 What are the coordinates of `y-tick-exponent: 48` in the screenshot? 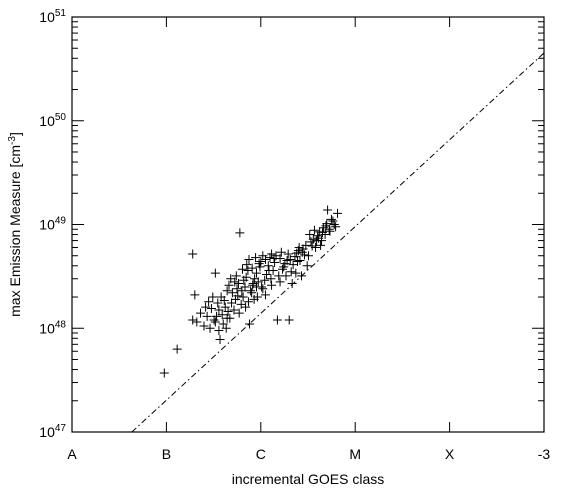 It's located at (61, 324).